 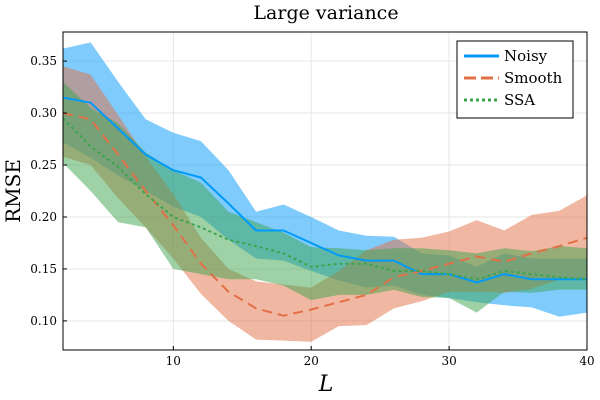 I want to click on x-tick-label: 30, so click(x=448, y=361).